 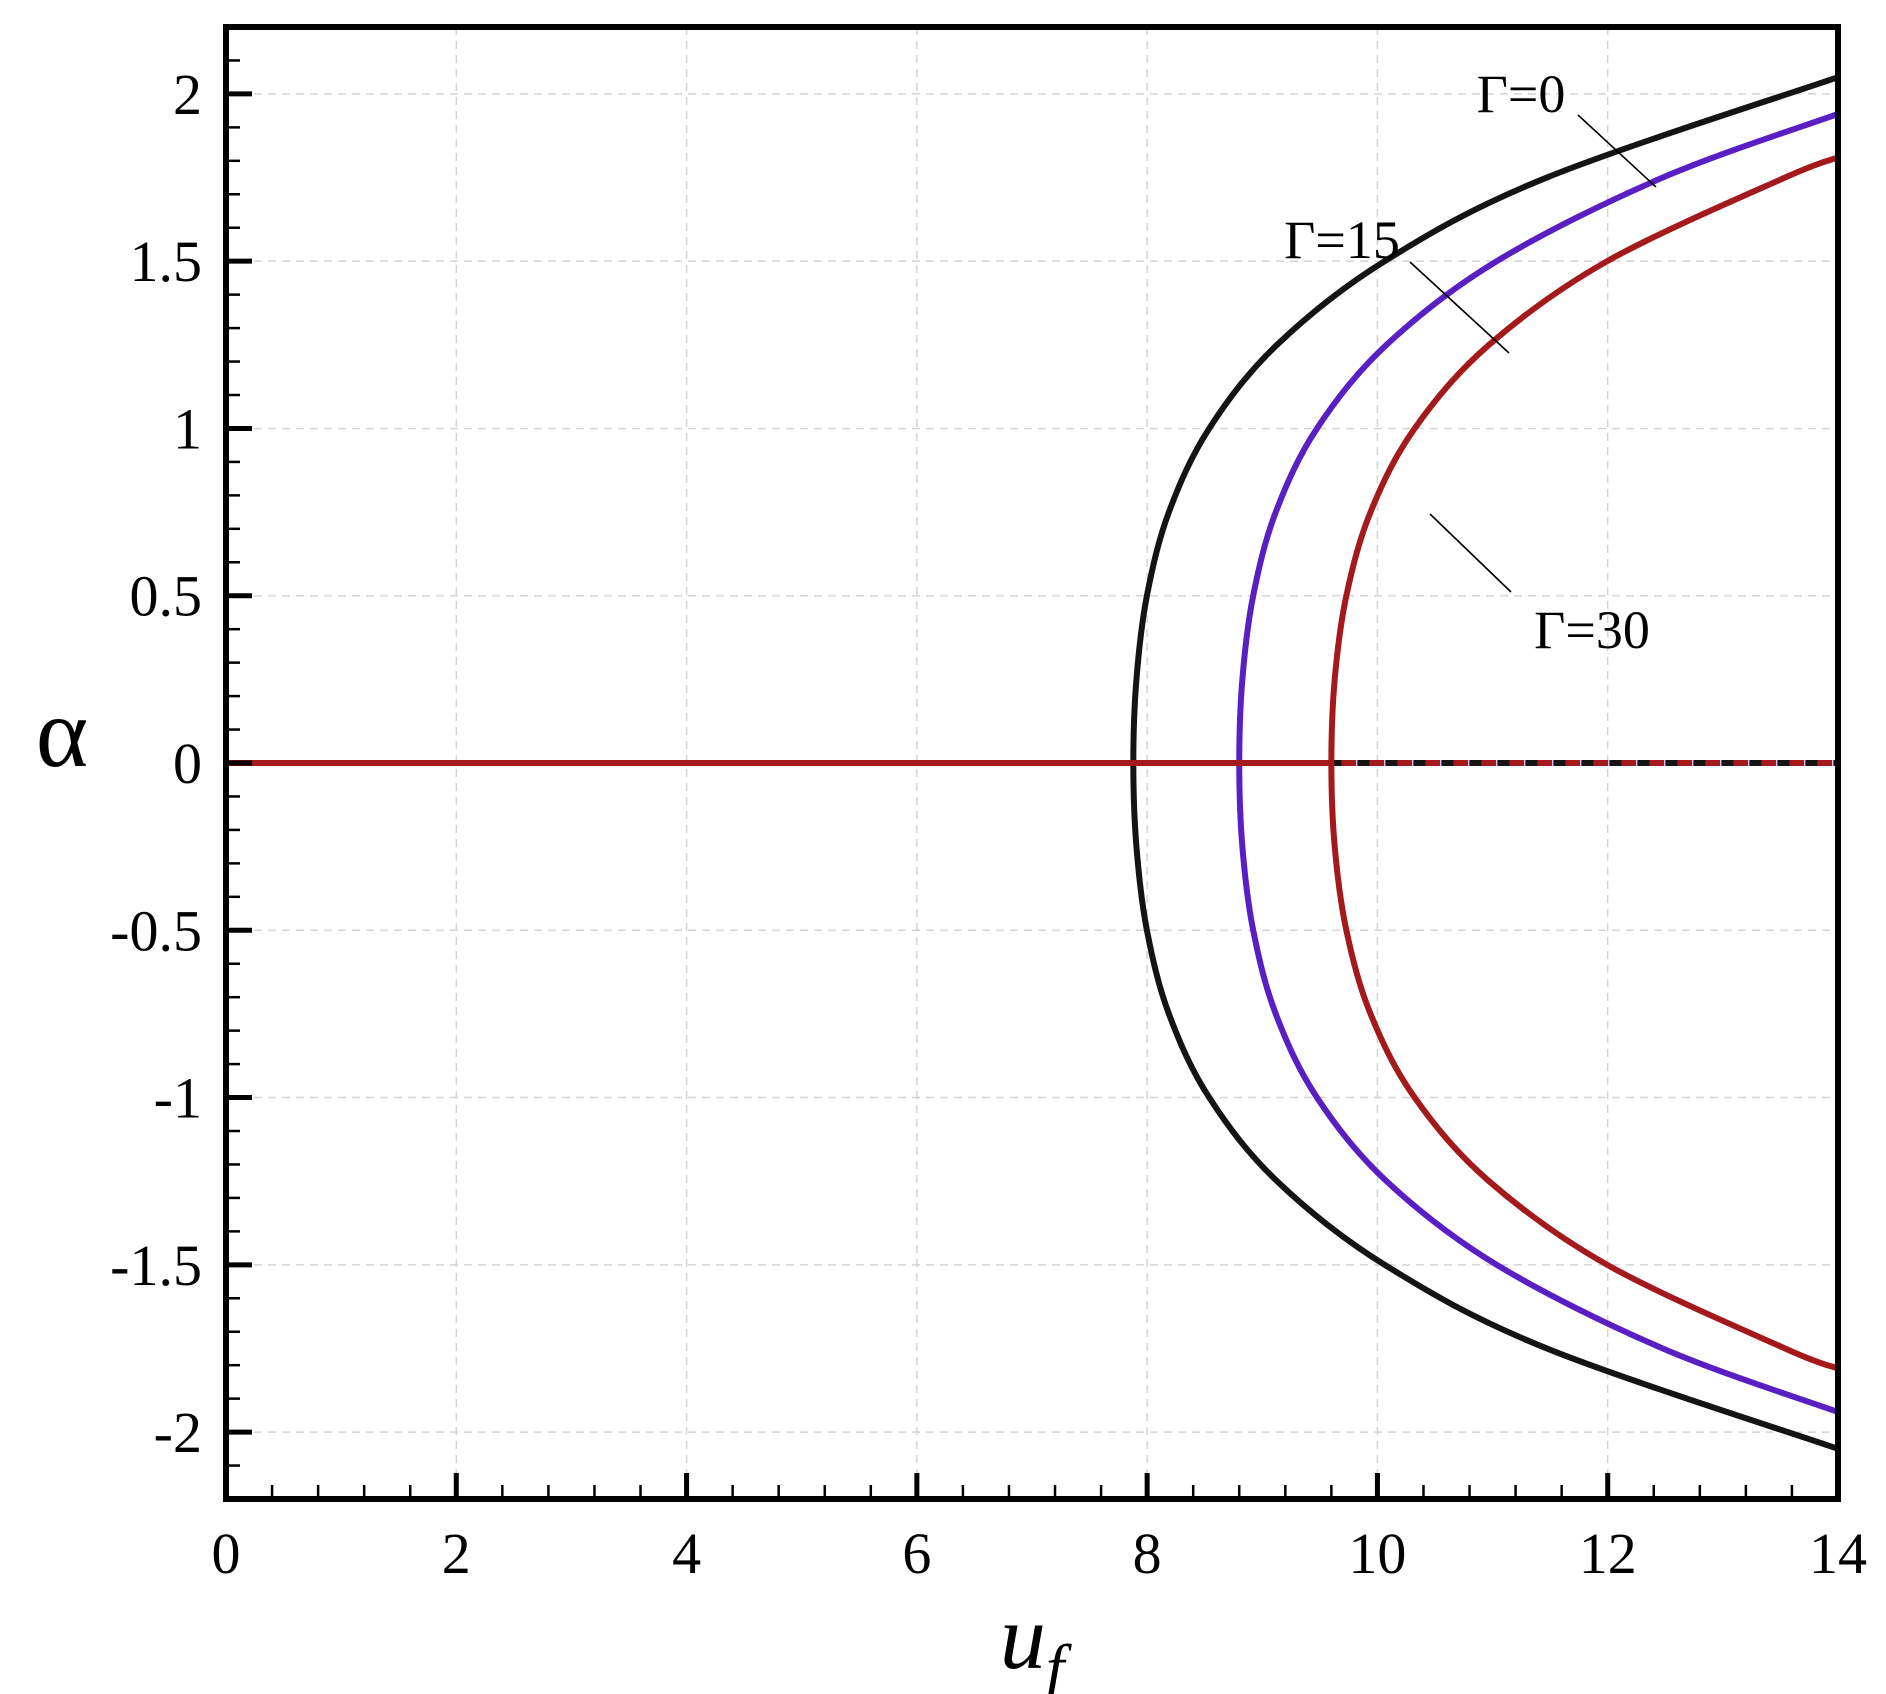 I want to click on x-tick-label: 6, so click(x=916, y=1553).